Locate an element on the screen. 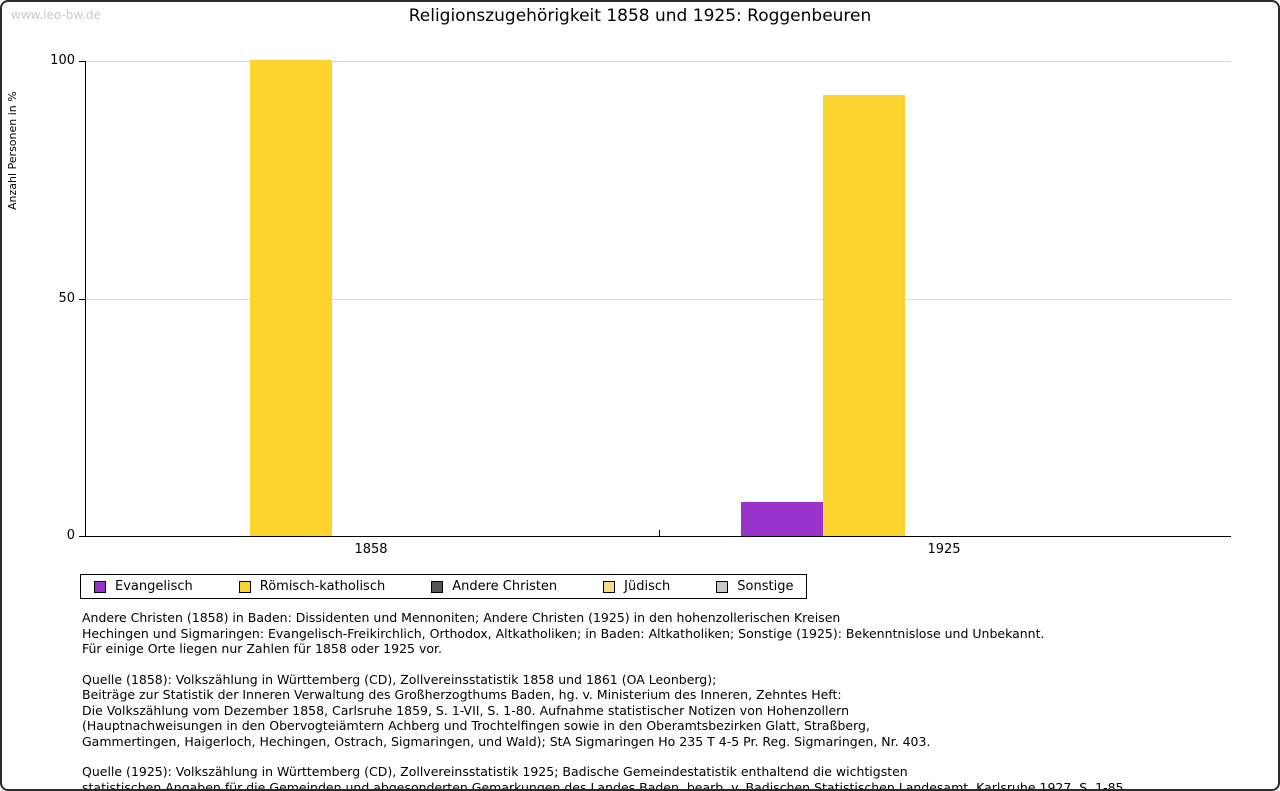 The image size is (1280, 791). watermark: www.leo-bw.de is located at coordinates (56, 15).